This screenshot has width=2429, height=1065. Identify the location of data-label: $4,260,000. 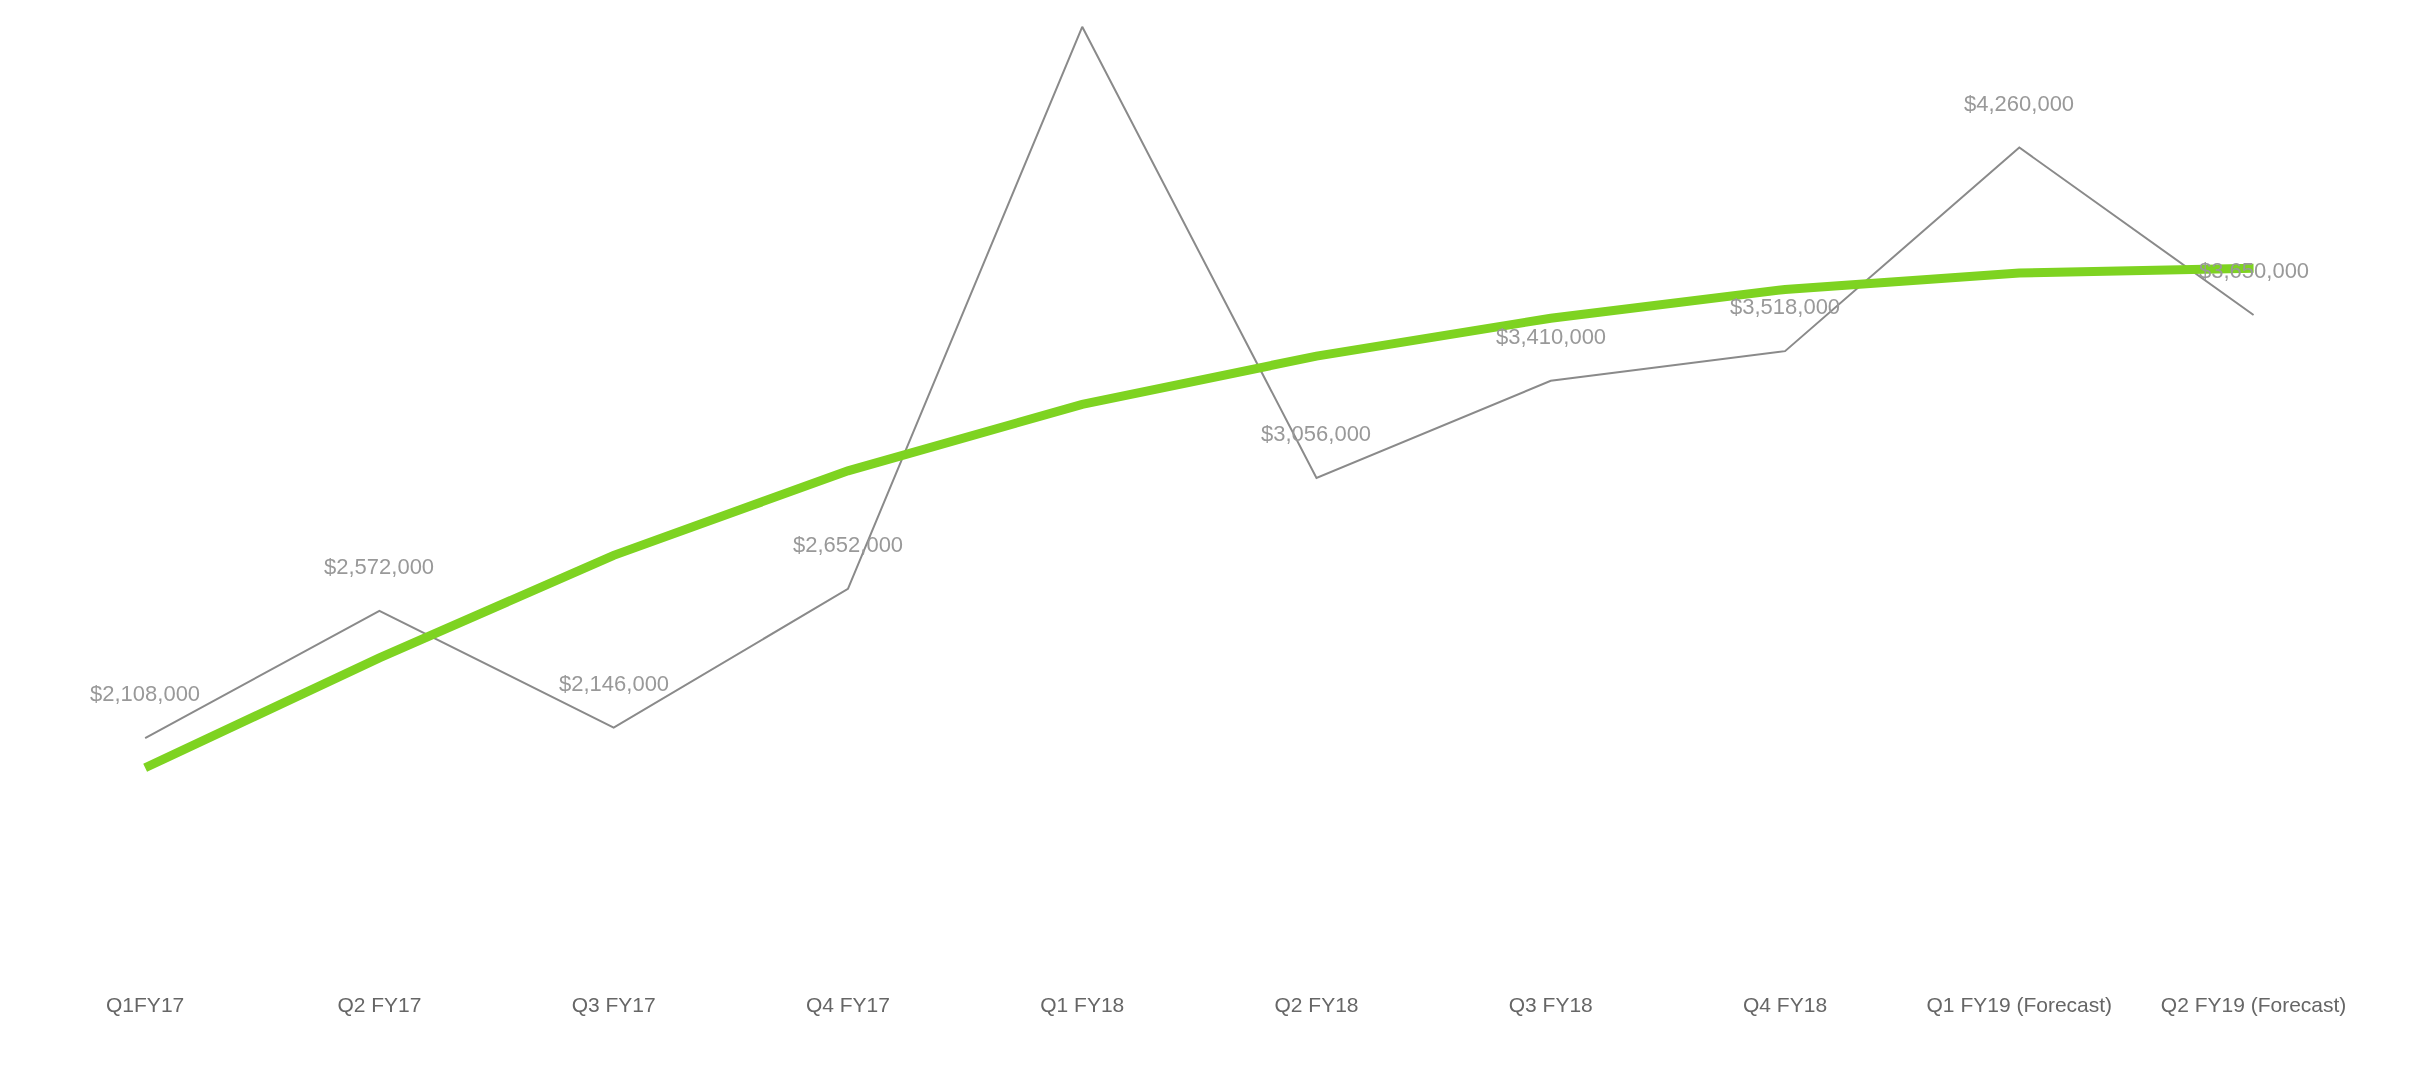
(2019, 103).